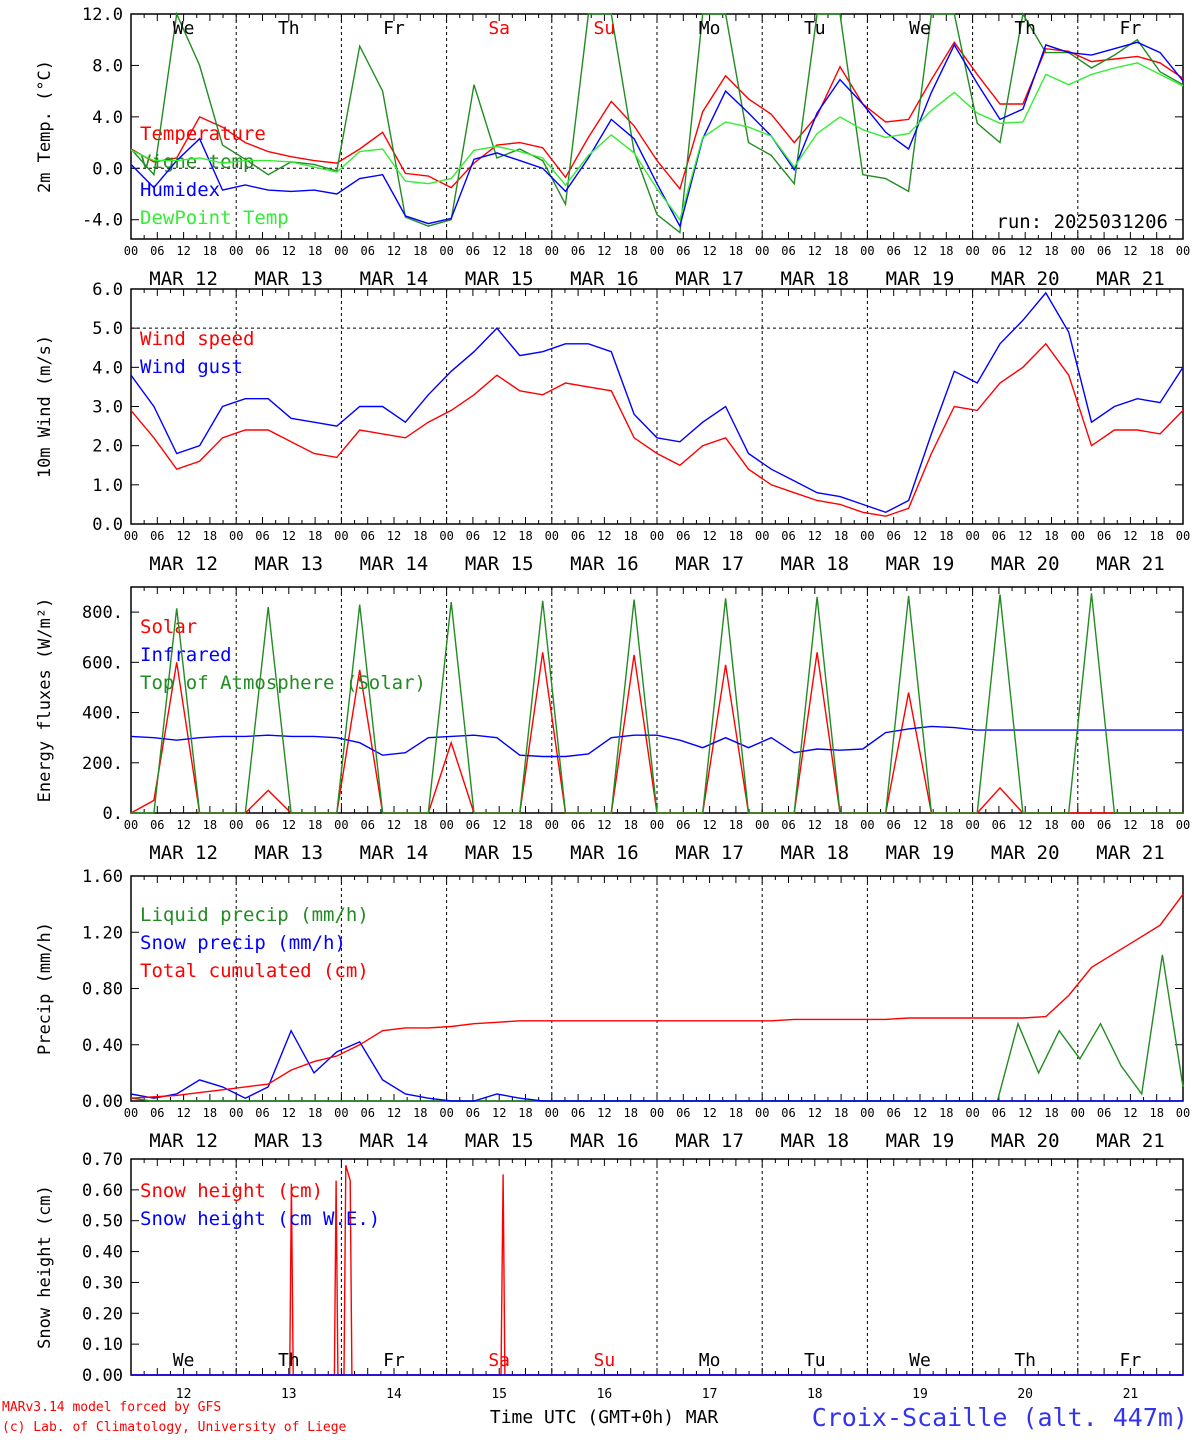 Image resolution: width=1194 pixels, height=1440 pixels. Describe the element at coordinates (107, 169) in the screenshot. I see `y-tick-label: 0.0` at that location.